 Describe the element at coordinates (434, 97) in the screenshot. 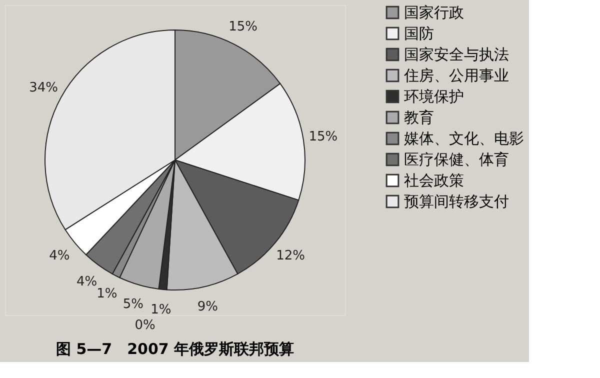

I see `legend-label: 环境保护` at that location.